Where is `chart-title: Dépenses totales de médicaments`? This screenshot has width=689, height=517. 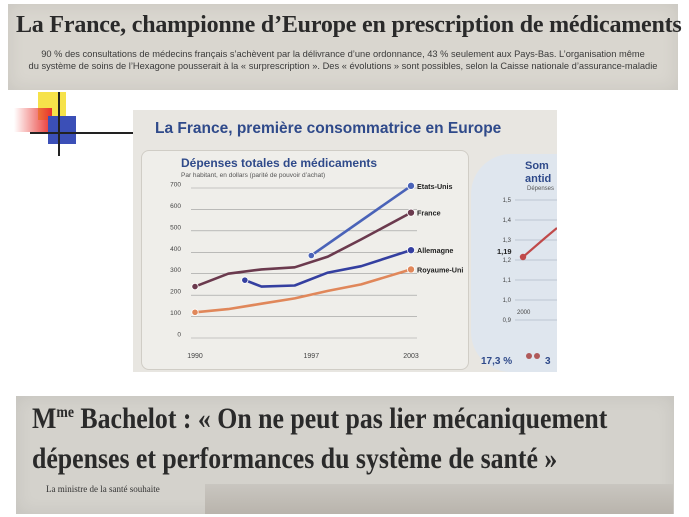 chart-title: Dépenses totales de médicaments is located at coordinates (279, 163).